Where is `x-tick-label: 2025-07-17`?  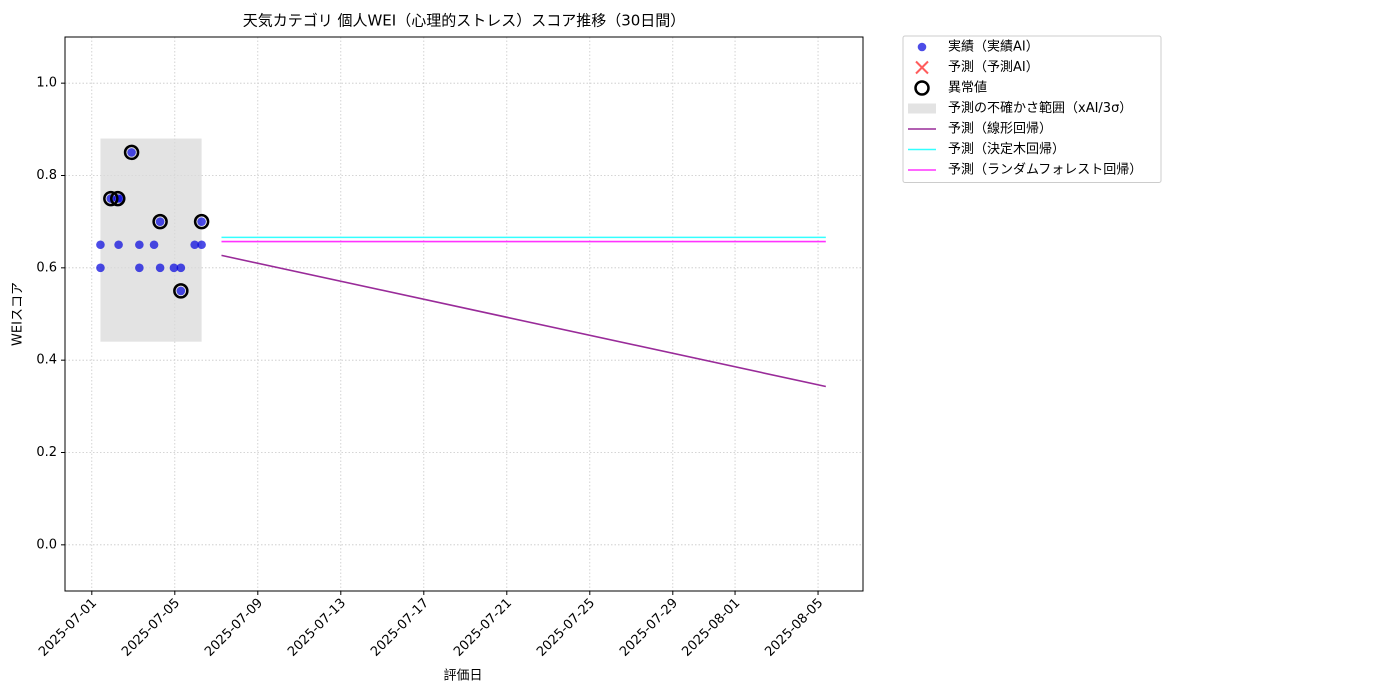
x-tick-label: 2025-07-17 is located at coordinates (400, 628).